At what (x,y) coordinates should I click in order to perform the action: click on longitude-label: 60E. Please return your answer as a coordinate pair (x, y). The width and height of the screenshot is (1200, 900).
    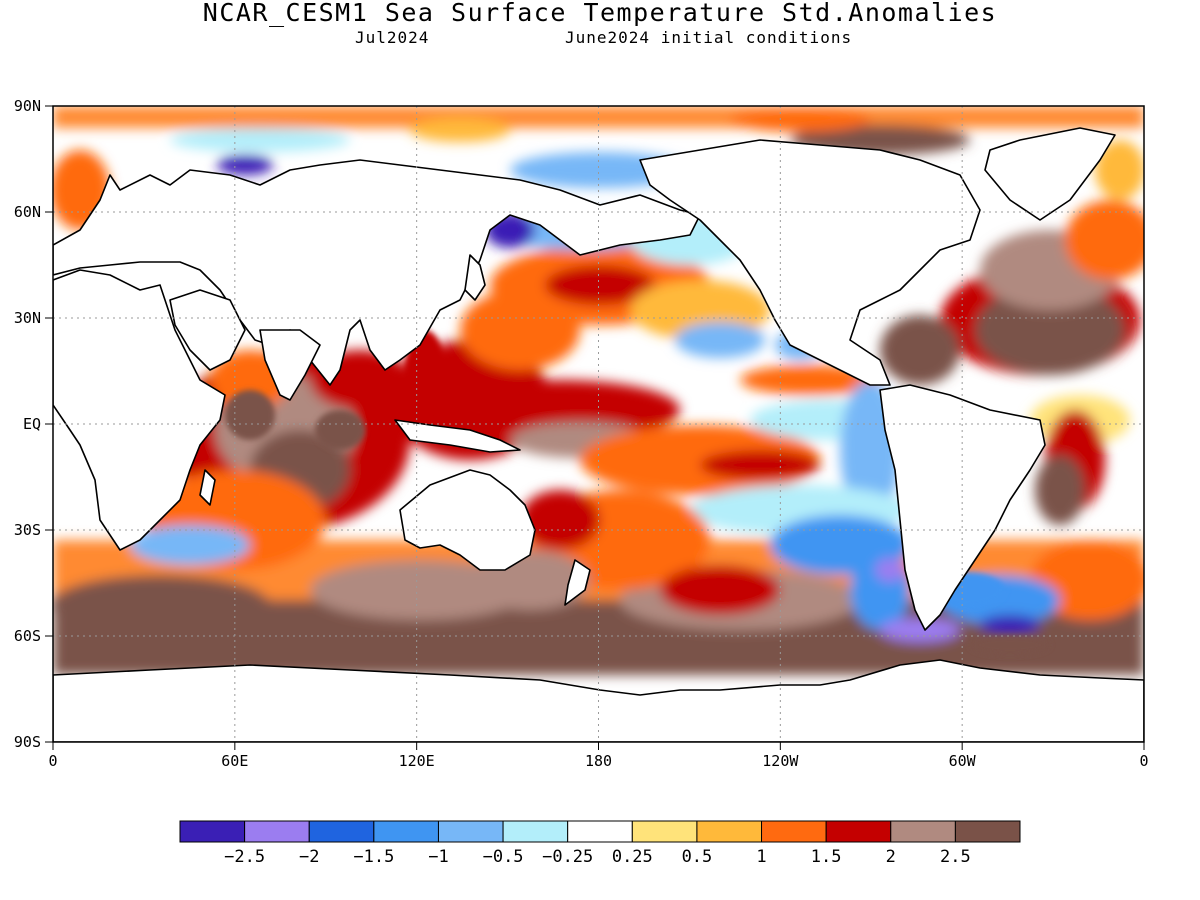
    Looking at the image, I should click on (234, 761).